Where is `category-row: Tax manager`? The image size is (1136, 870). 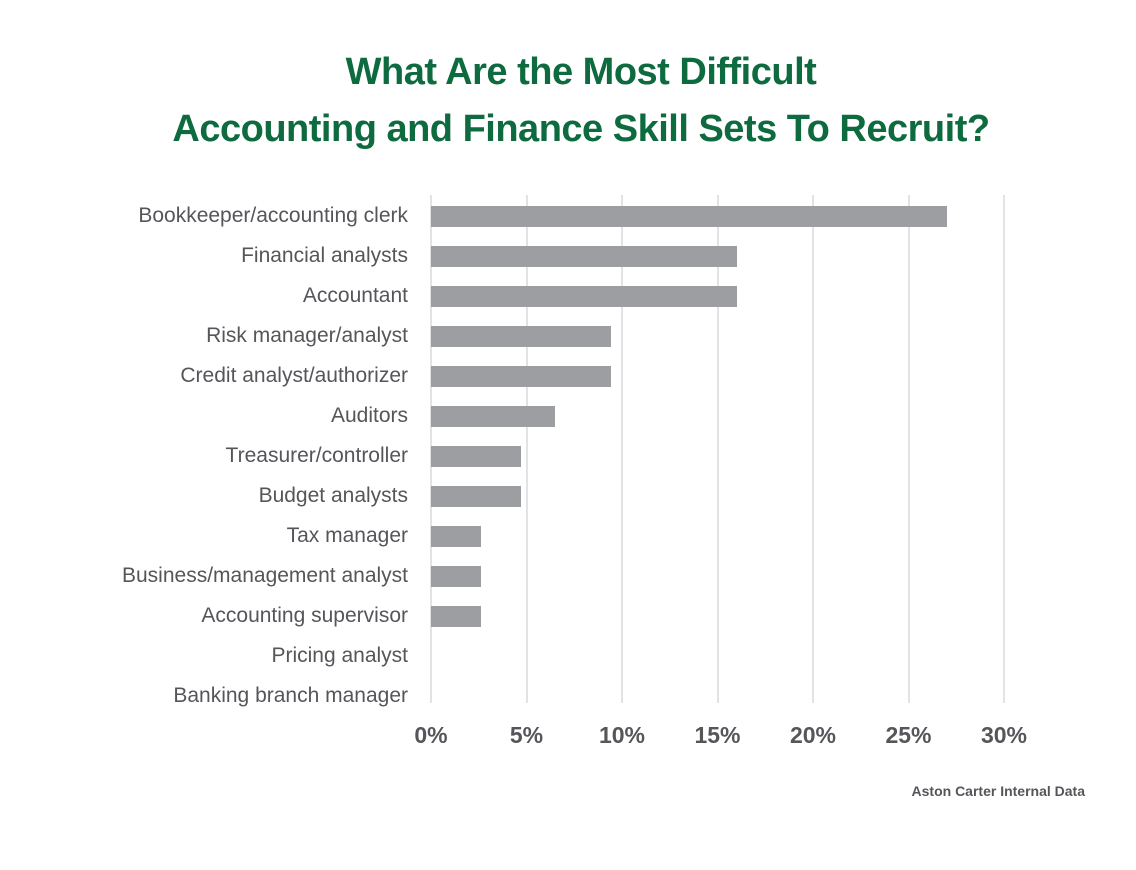 category-row: Tax manager is located at coordinates (568, 536).